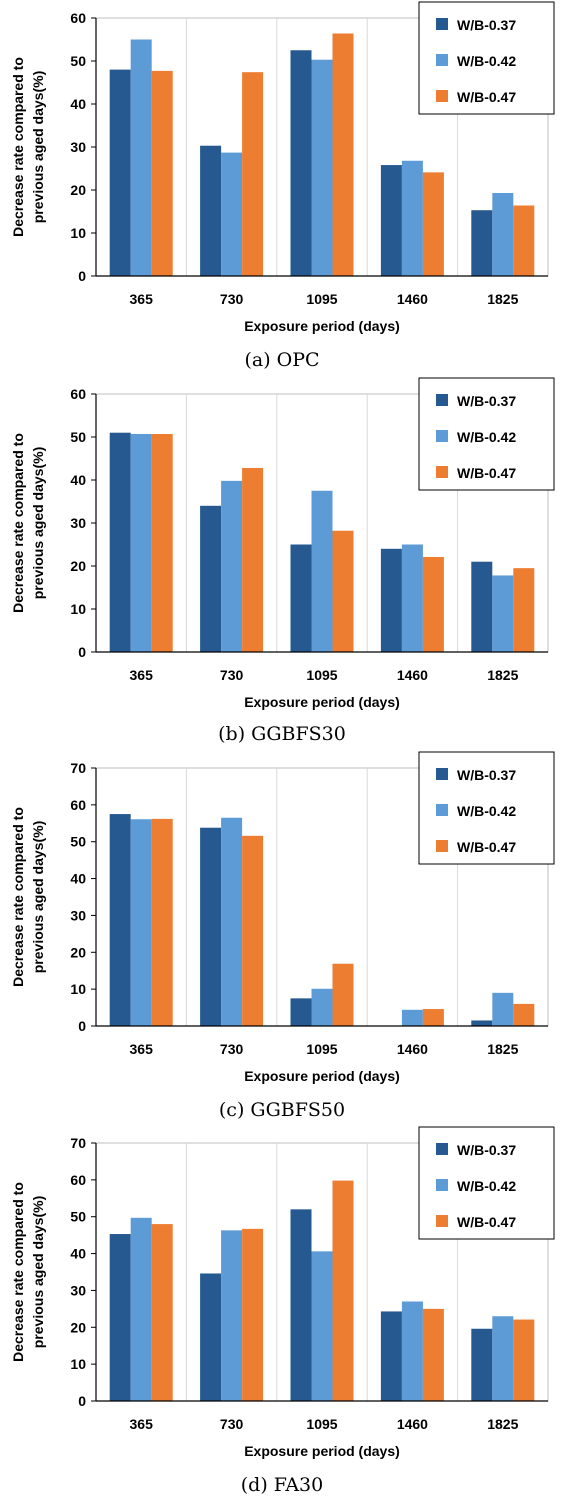 This screenshot has height=1506, width=564. What do you see at coordinates (282, 1485) in the screenshot?
I see `chart-caption: (d) FA30` at bounding box center [282, 1485].